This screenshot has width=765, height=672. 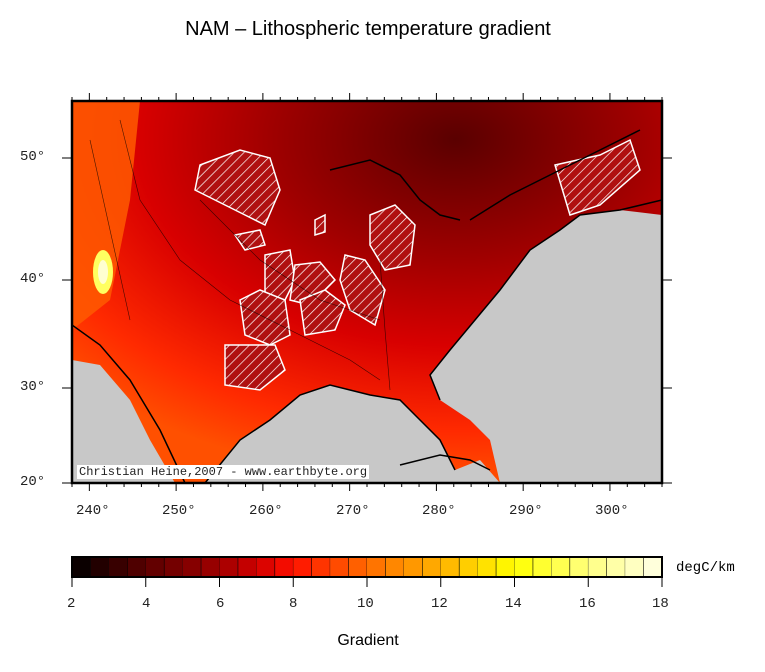 I want to click on credit-watermark: Christian Heine,2007 - www.earthbyte.org, so click(x=223, y=472).